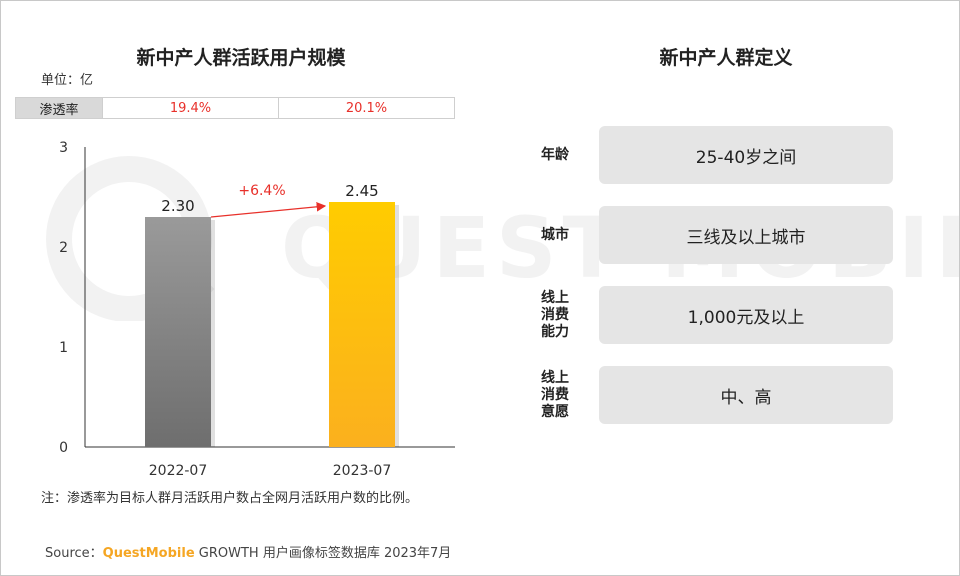 The height and width of the screenshot is (576, 960). I want to click on penetration-table: 渗透率 19.4% 20.1%, so click(235, 108).